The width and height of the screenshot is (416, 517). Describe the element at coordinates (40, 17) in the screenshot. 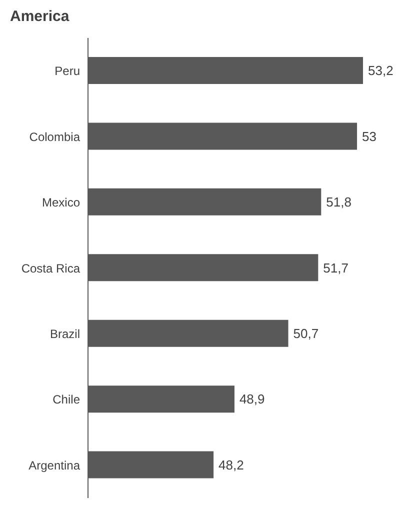

I see `chart-title: America` at that location.